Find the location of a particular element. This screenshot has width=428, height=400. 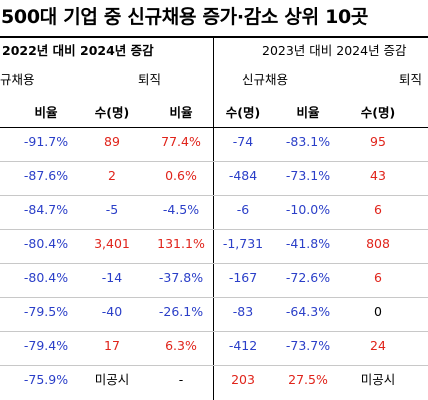

table-cell: -412 is located at coordinates (243, 345).